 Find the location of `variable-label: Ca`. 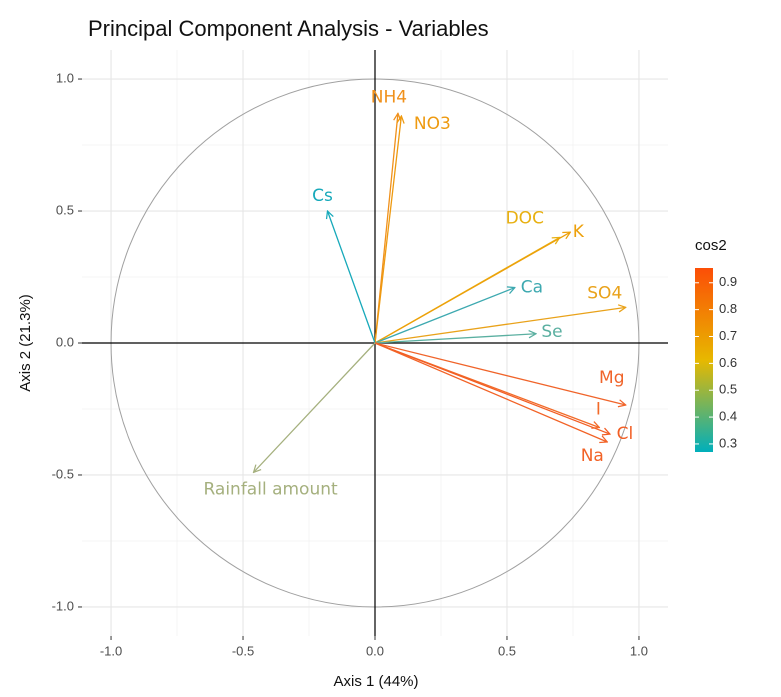

variable-label: Ca is located at coordinates (532, 288).